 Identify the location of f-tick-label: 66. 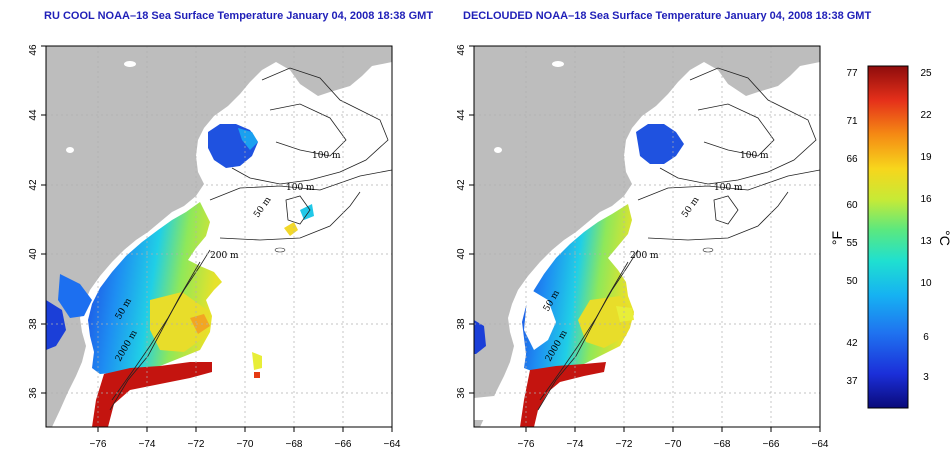
(852, 159).